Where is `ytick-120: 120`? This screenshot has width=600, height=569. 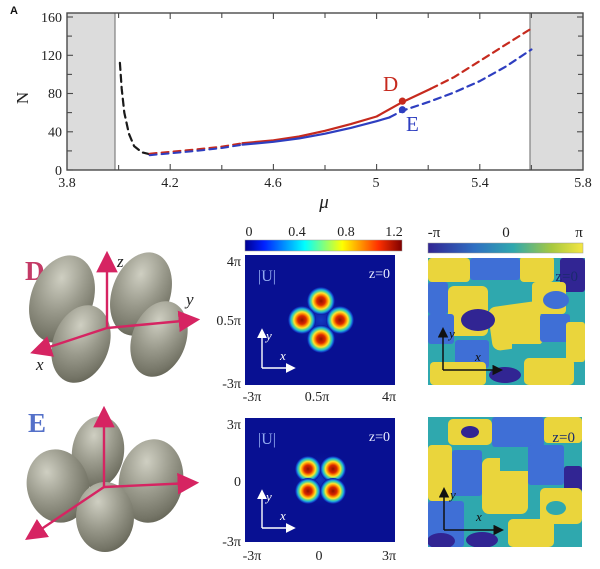 ytick-120: 120 is located at coordinates (51, 56).